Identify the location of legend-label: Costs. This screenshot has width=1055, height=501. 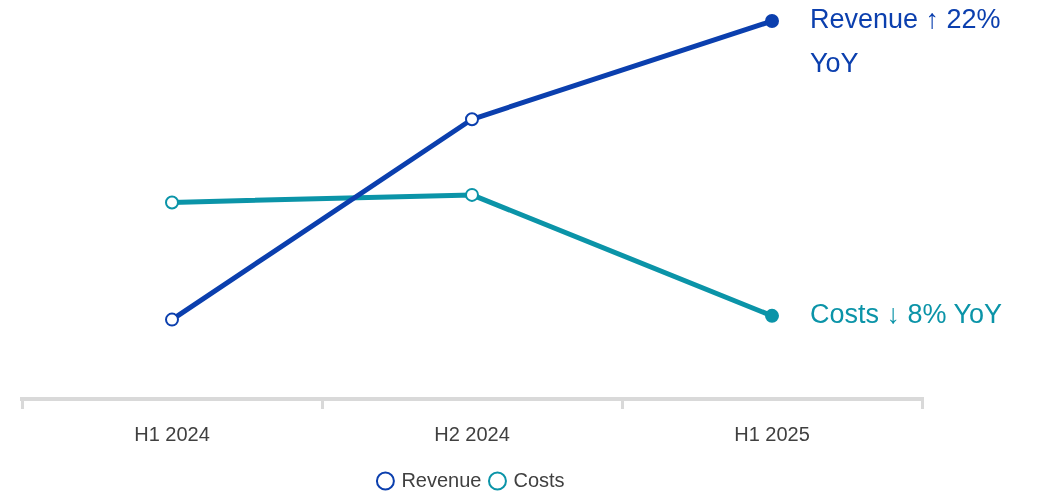
(539, 479).